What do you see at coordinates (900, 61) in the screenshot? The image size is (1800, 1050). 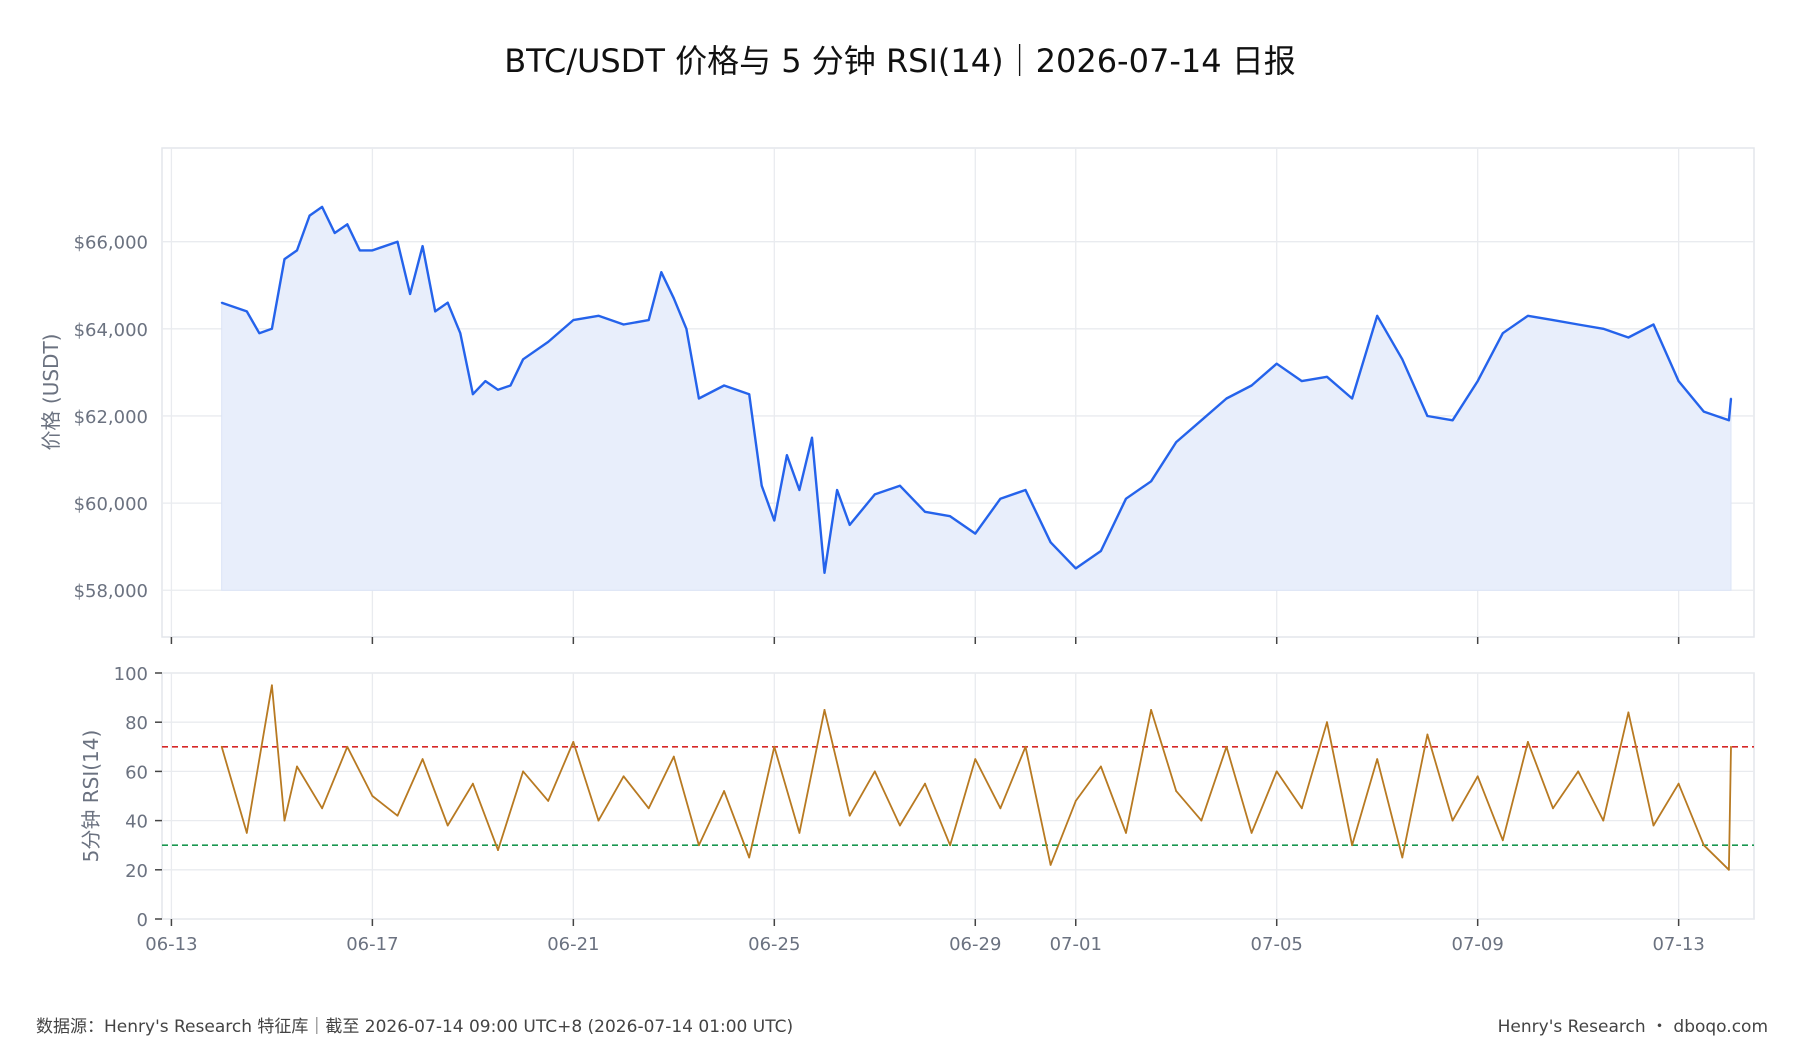 I see `chart-title: BTC/USDT 价格与 5 分钟 RSI(14)｜2026-07-14 日报` at bounding box center [900, 61].